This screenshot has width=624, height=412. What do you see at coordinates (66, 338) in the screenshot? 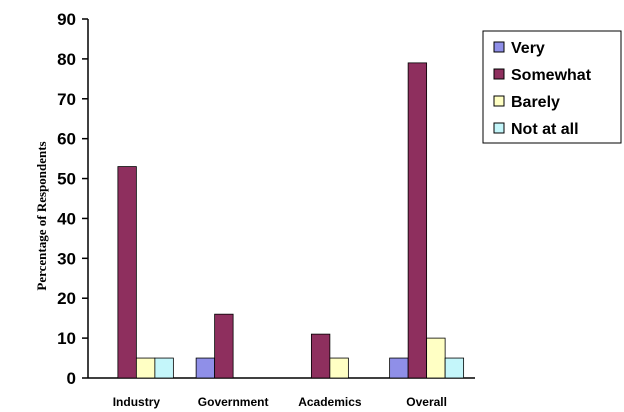
I see `y-tick-label: 10` at bounding box center [66, 338].